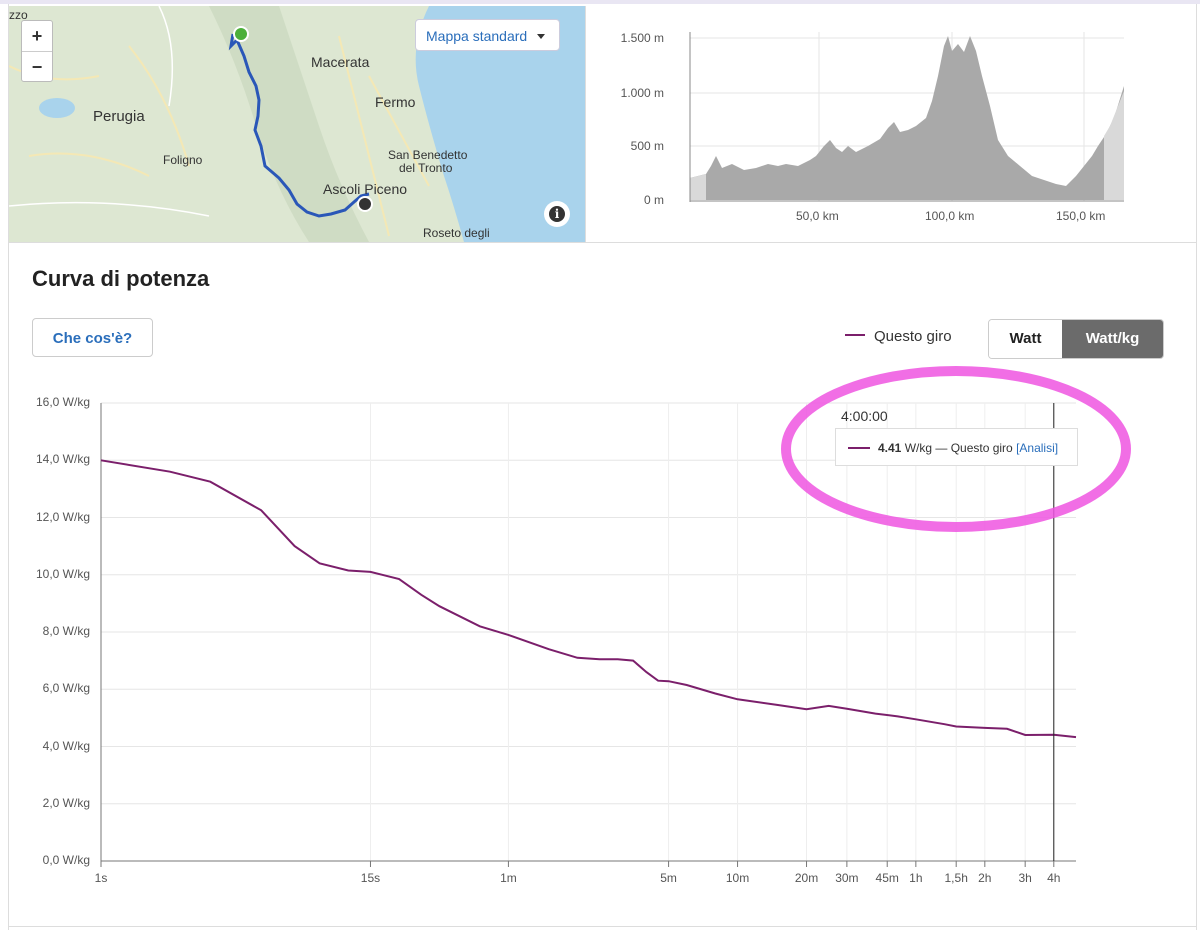 Image resolution: width=1200 pixels, height=930 pixels. I want to click on y-tick-label: 16,0 W/kg, so click(62, 402).